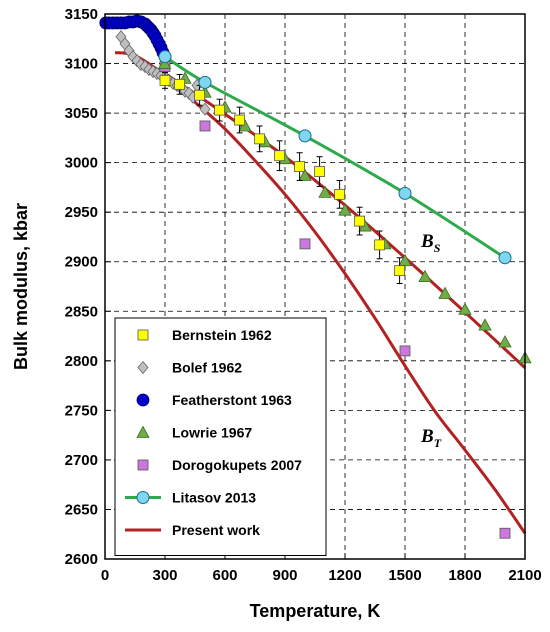  I want to click on legend-entry-bolef-1962: Bolef 1962, so click(189, 368).